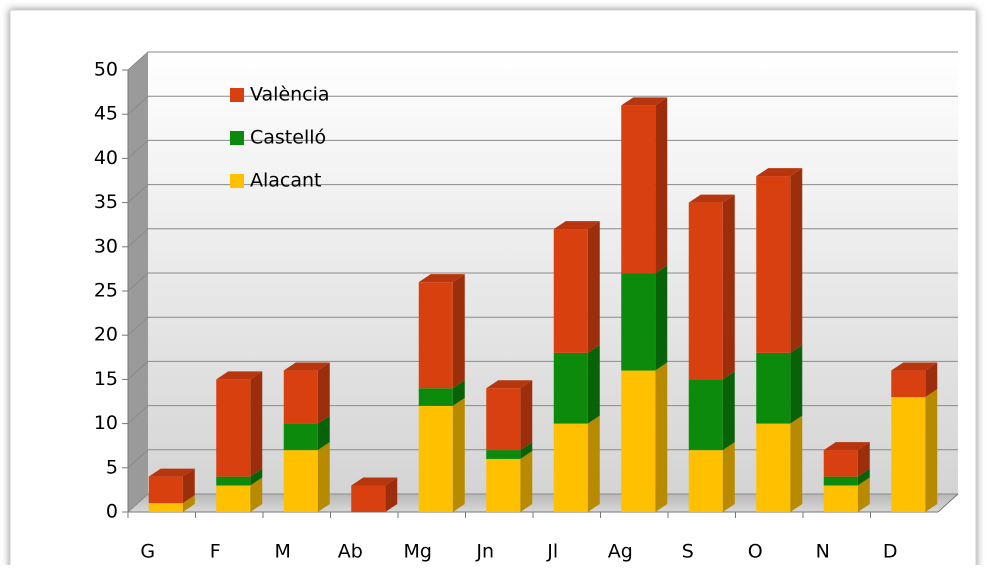 The height and width of the screenshot is (569, 989). I want to click on x-axis-depth, so click(948, 503).